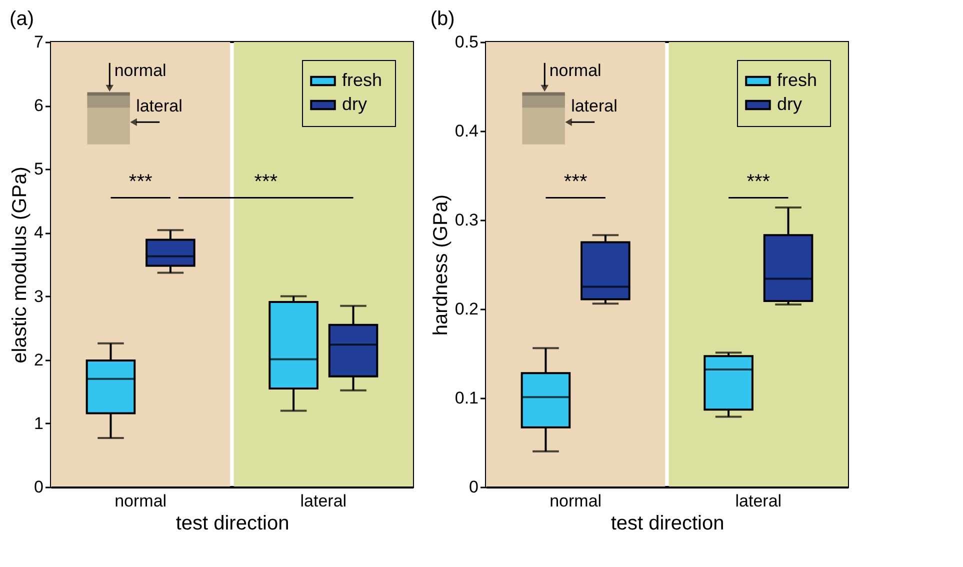 This screenshot has height=567, width=963. I want to click on y-tick-label: 0.1, so click(466, 398).